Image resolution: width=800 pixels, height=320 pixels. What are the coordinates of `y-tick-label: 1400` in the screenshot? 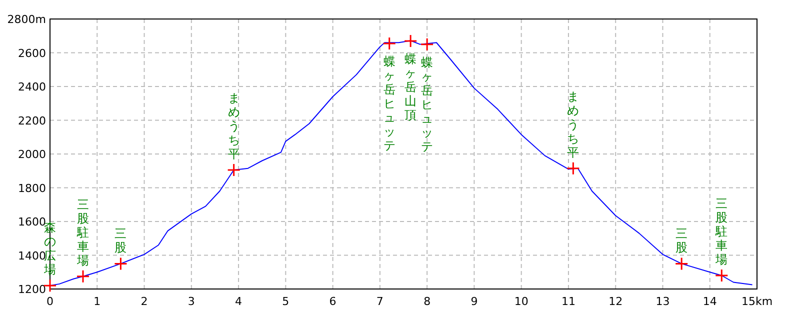 It's located at (32, 255).